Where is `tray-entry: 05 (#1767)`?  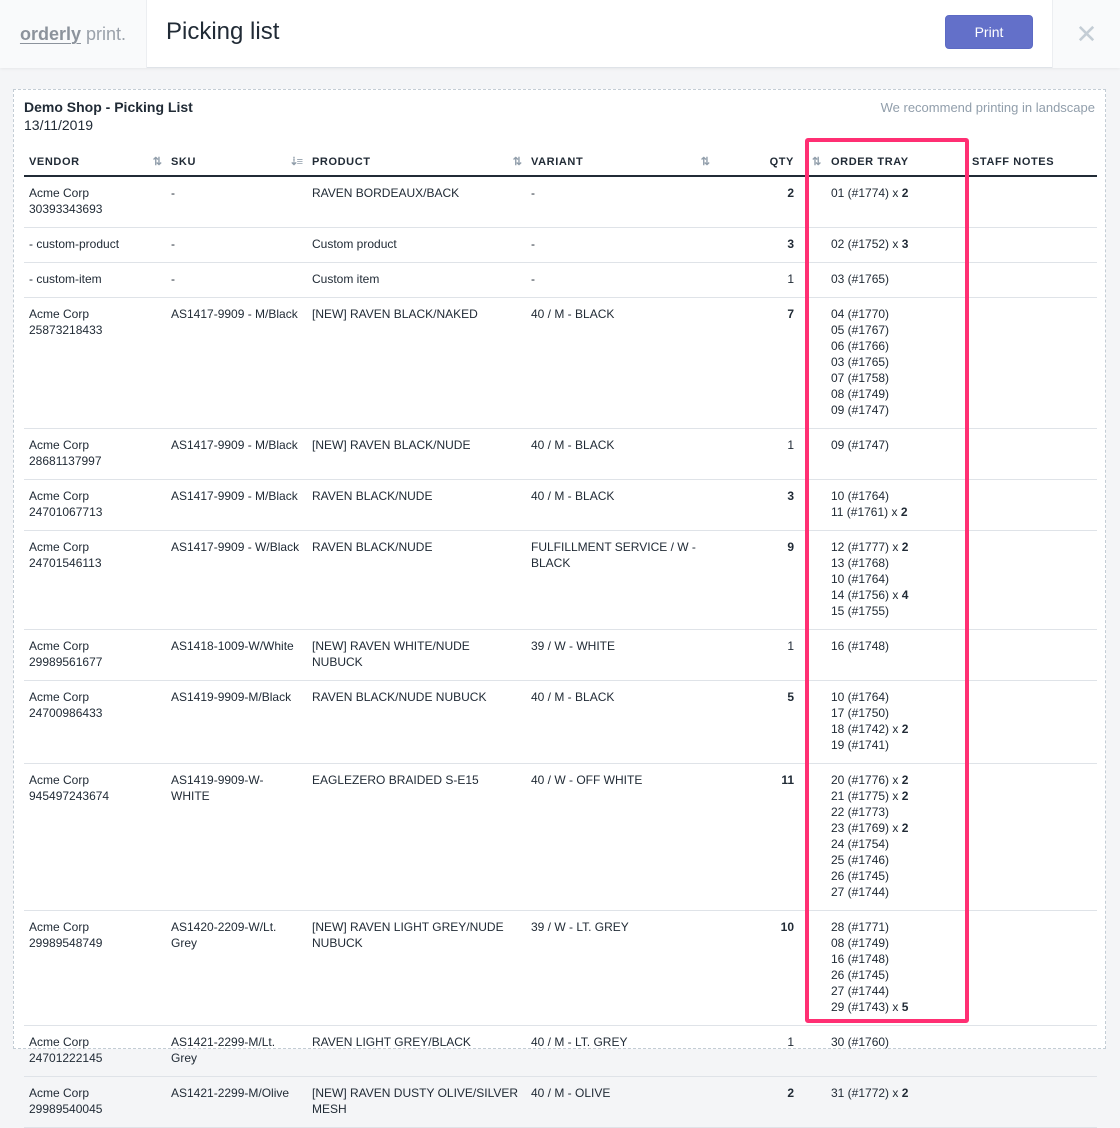
tray-entry: 05 (#1767) is located at coordinates (860, 330).